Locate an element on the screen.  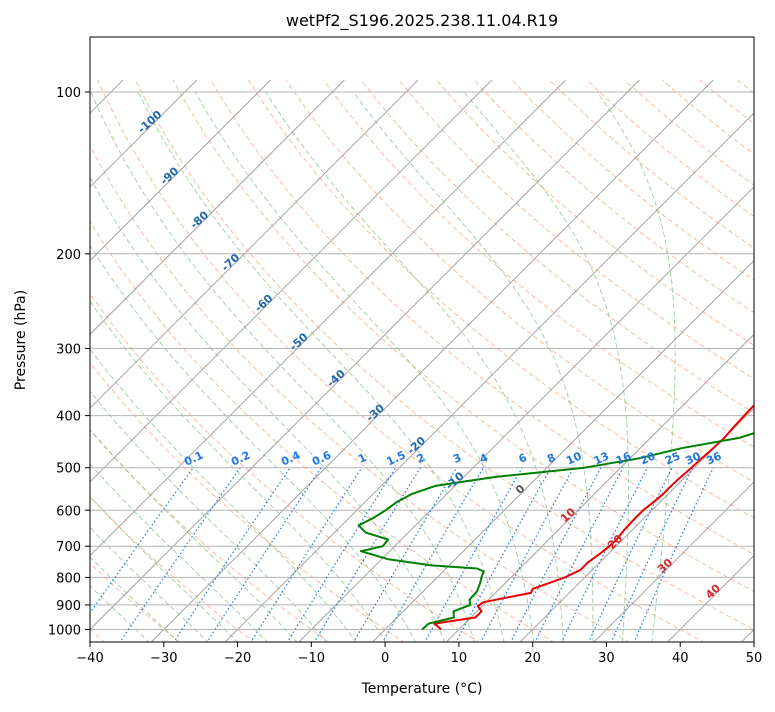
isotherm-label: -30 is located at coordinates (376, 412).